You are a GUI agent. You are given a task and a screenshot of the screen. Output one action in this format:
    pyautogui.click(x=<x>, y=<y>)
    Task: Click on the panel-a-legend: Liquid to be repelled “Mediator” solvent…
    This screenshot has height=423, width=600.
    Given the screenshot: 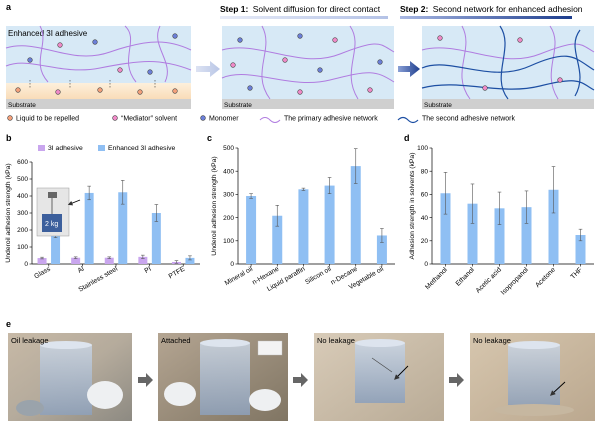 What is the action you would take?
    pyautogui.click(x=261, y=119)
    